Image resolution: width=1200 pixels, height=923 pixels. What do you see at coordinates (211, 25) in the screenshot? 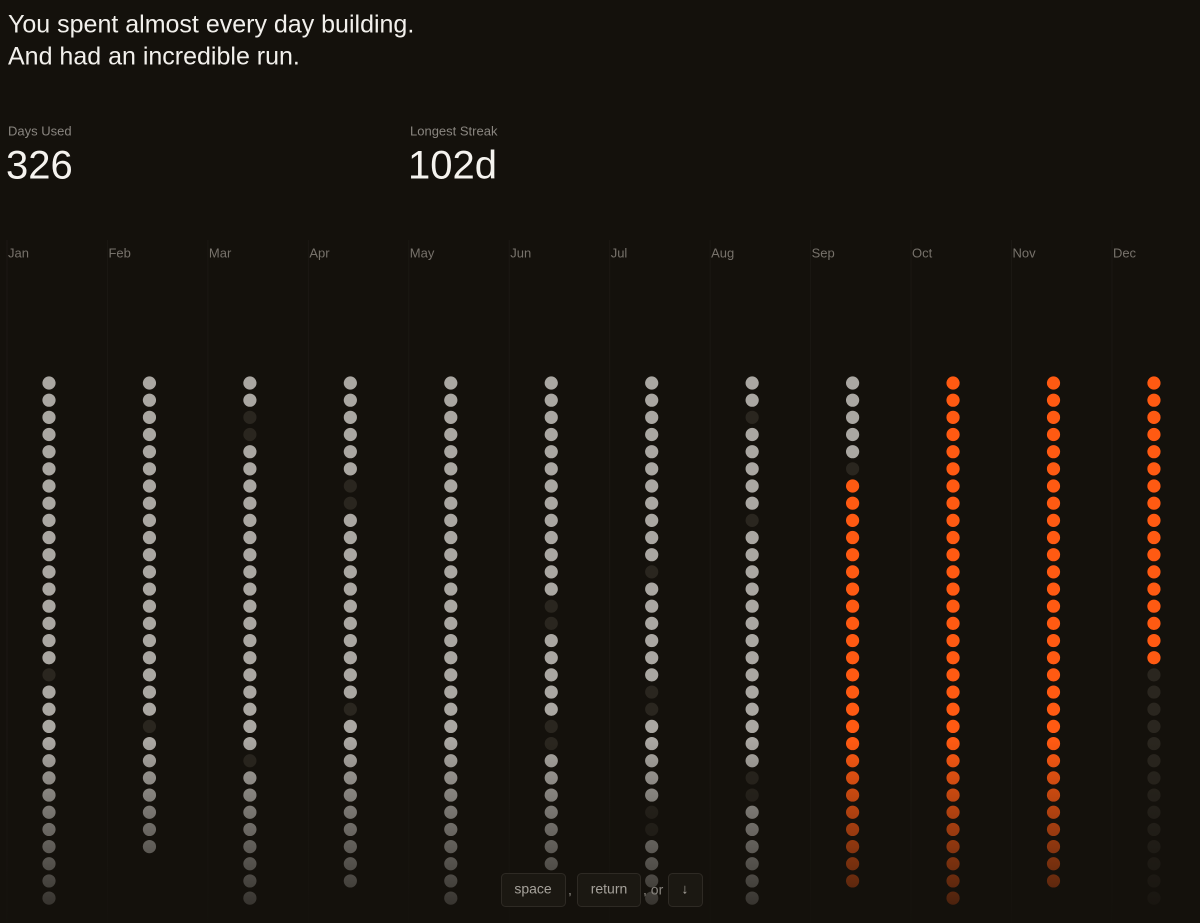
I see `headline: You spent almost every day building.` at bounding box center [211, 25].